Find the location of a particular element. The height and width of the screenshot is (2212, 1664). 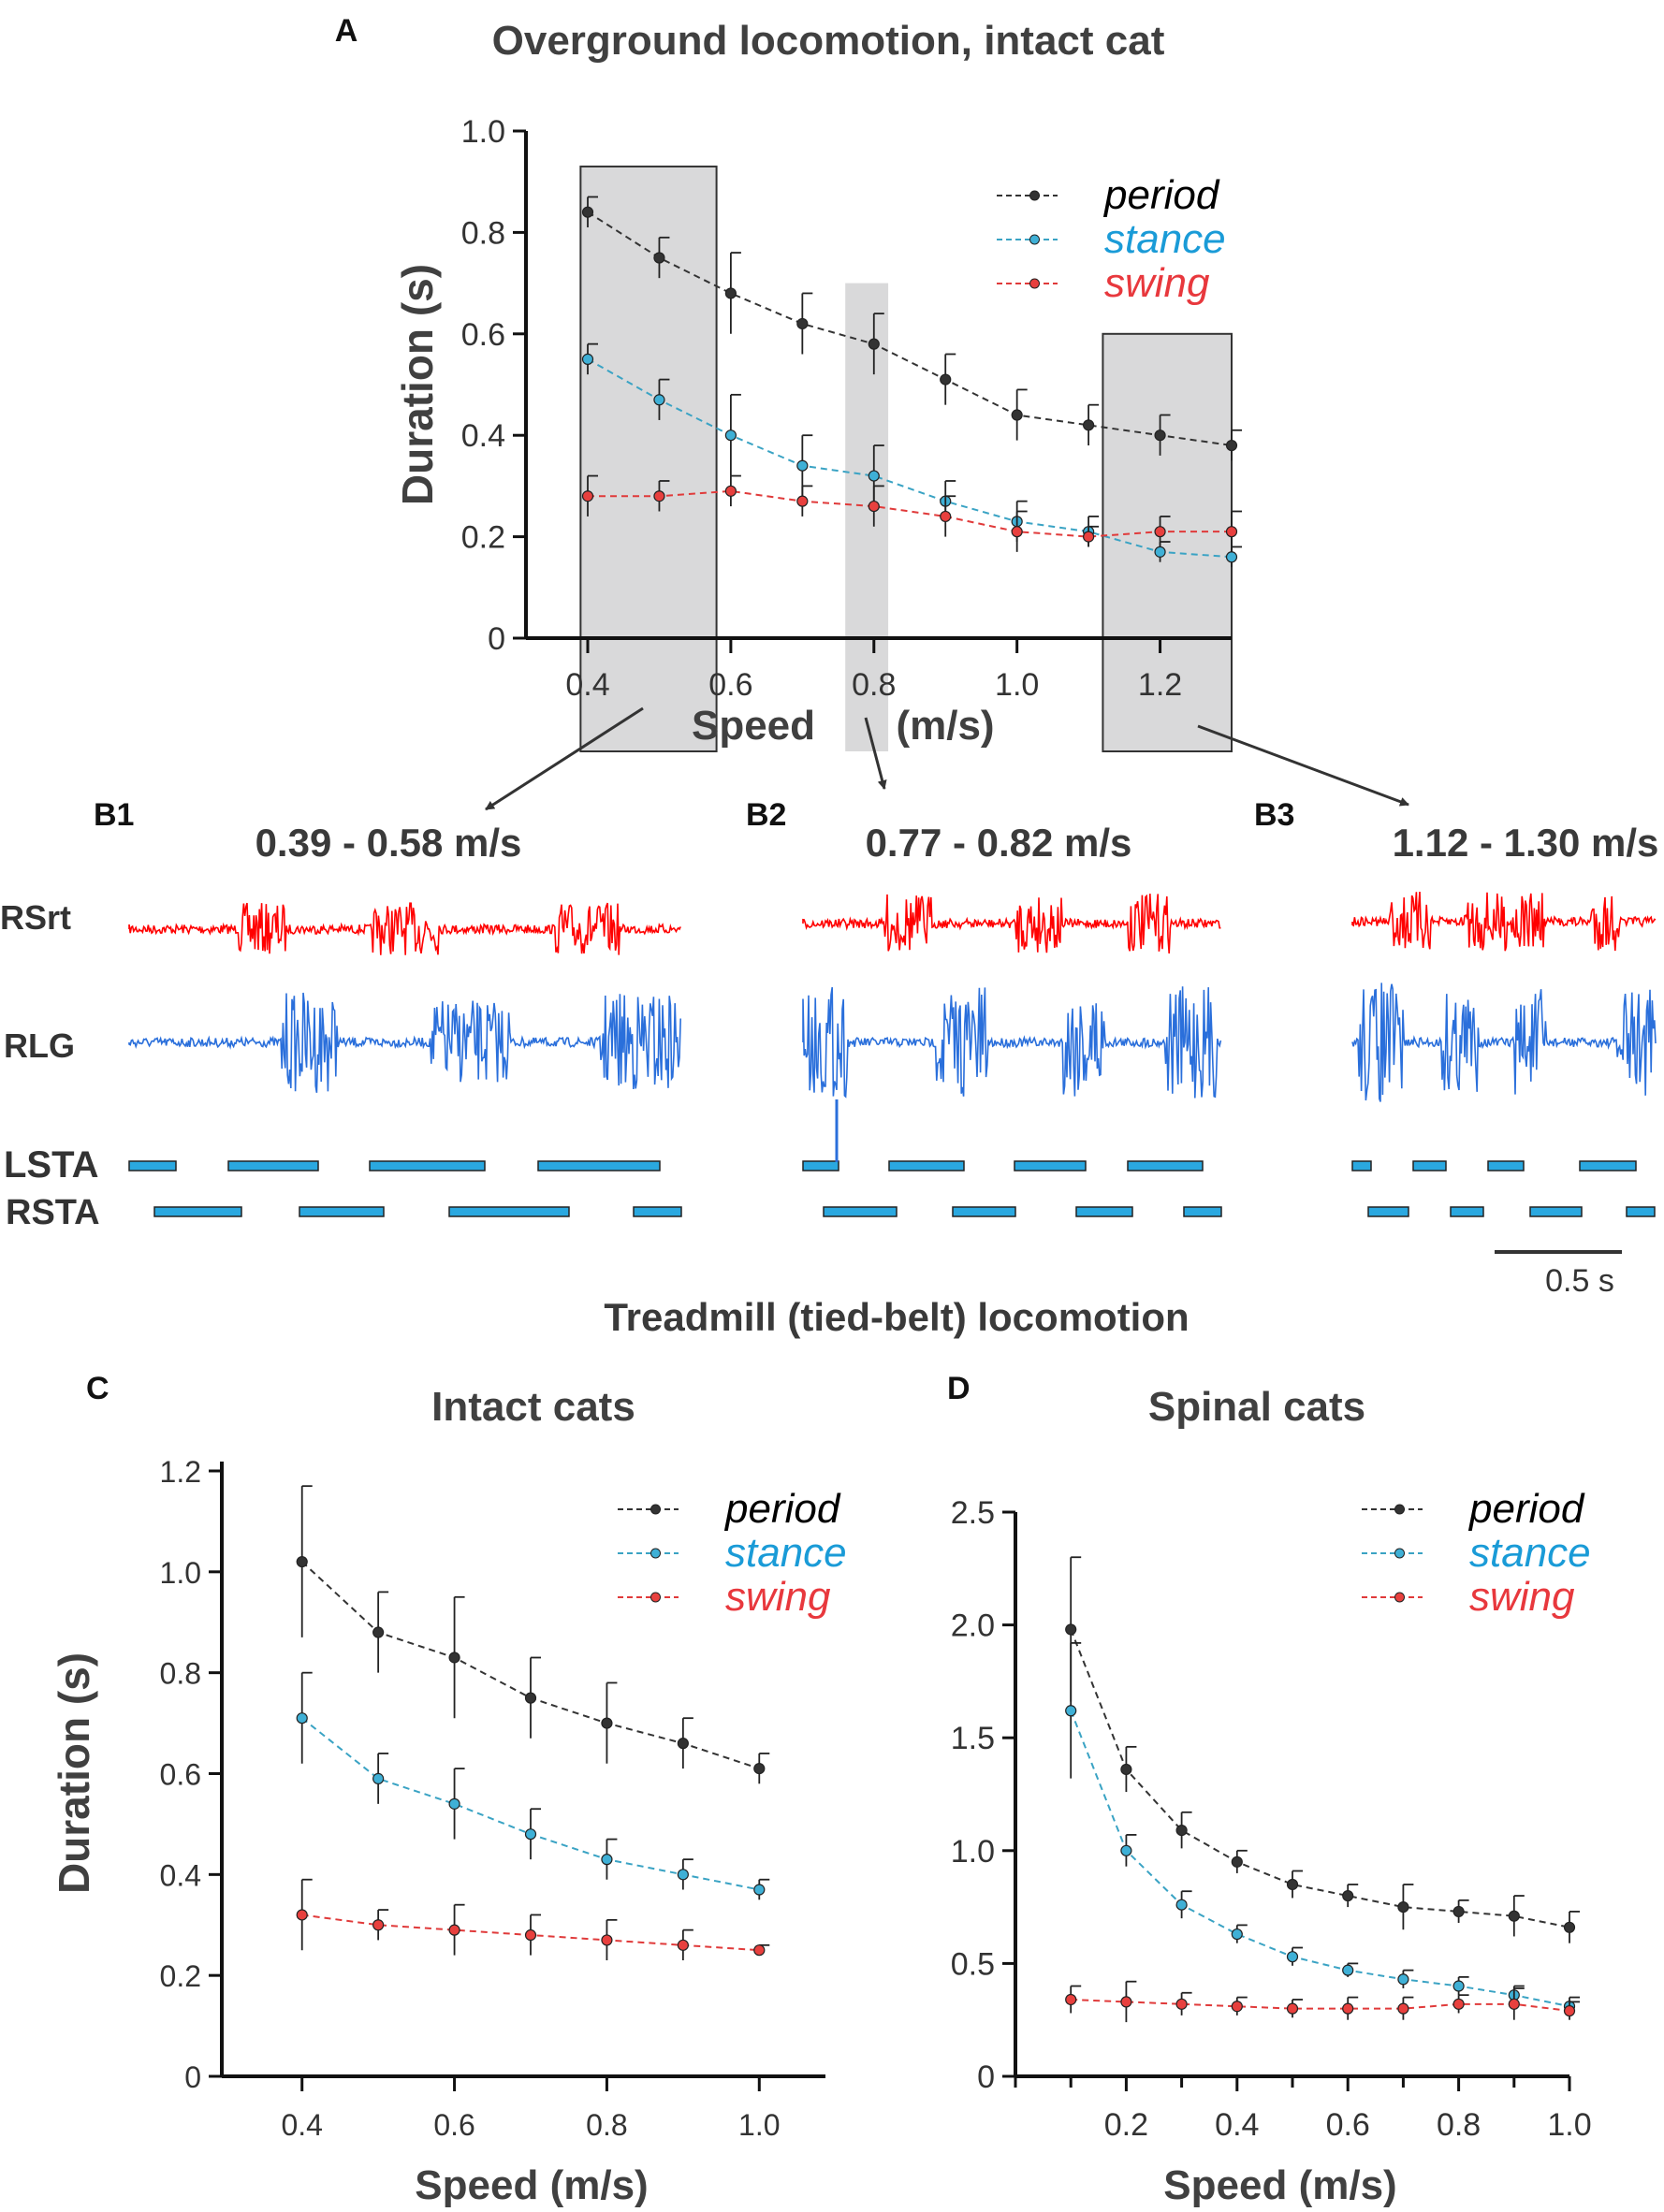

panel-c-letter: C is located at coordinates (97, 1388).